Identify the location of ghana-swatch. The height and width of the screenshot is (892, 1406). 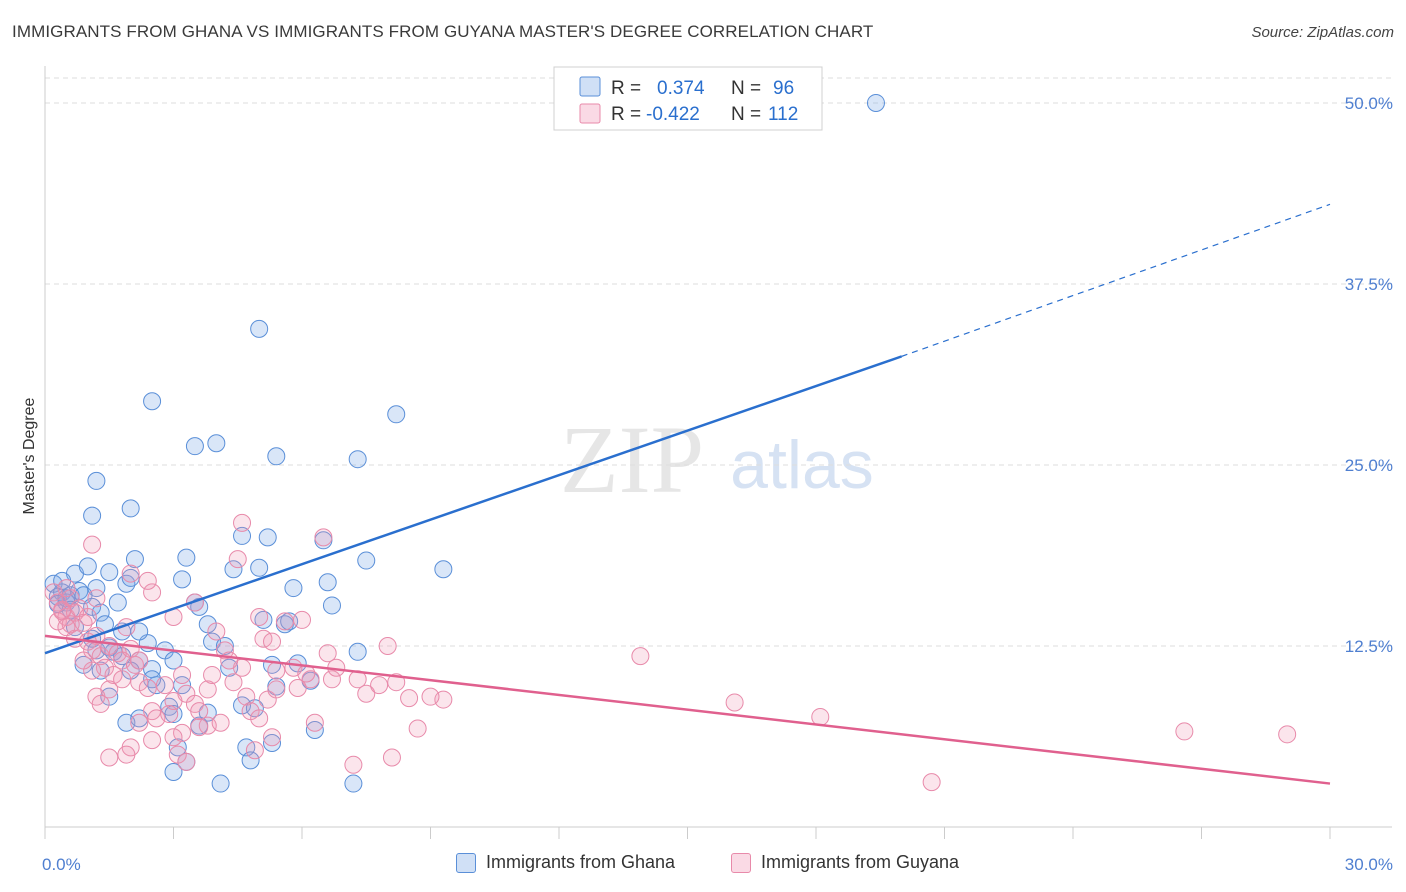
(466, 862).